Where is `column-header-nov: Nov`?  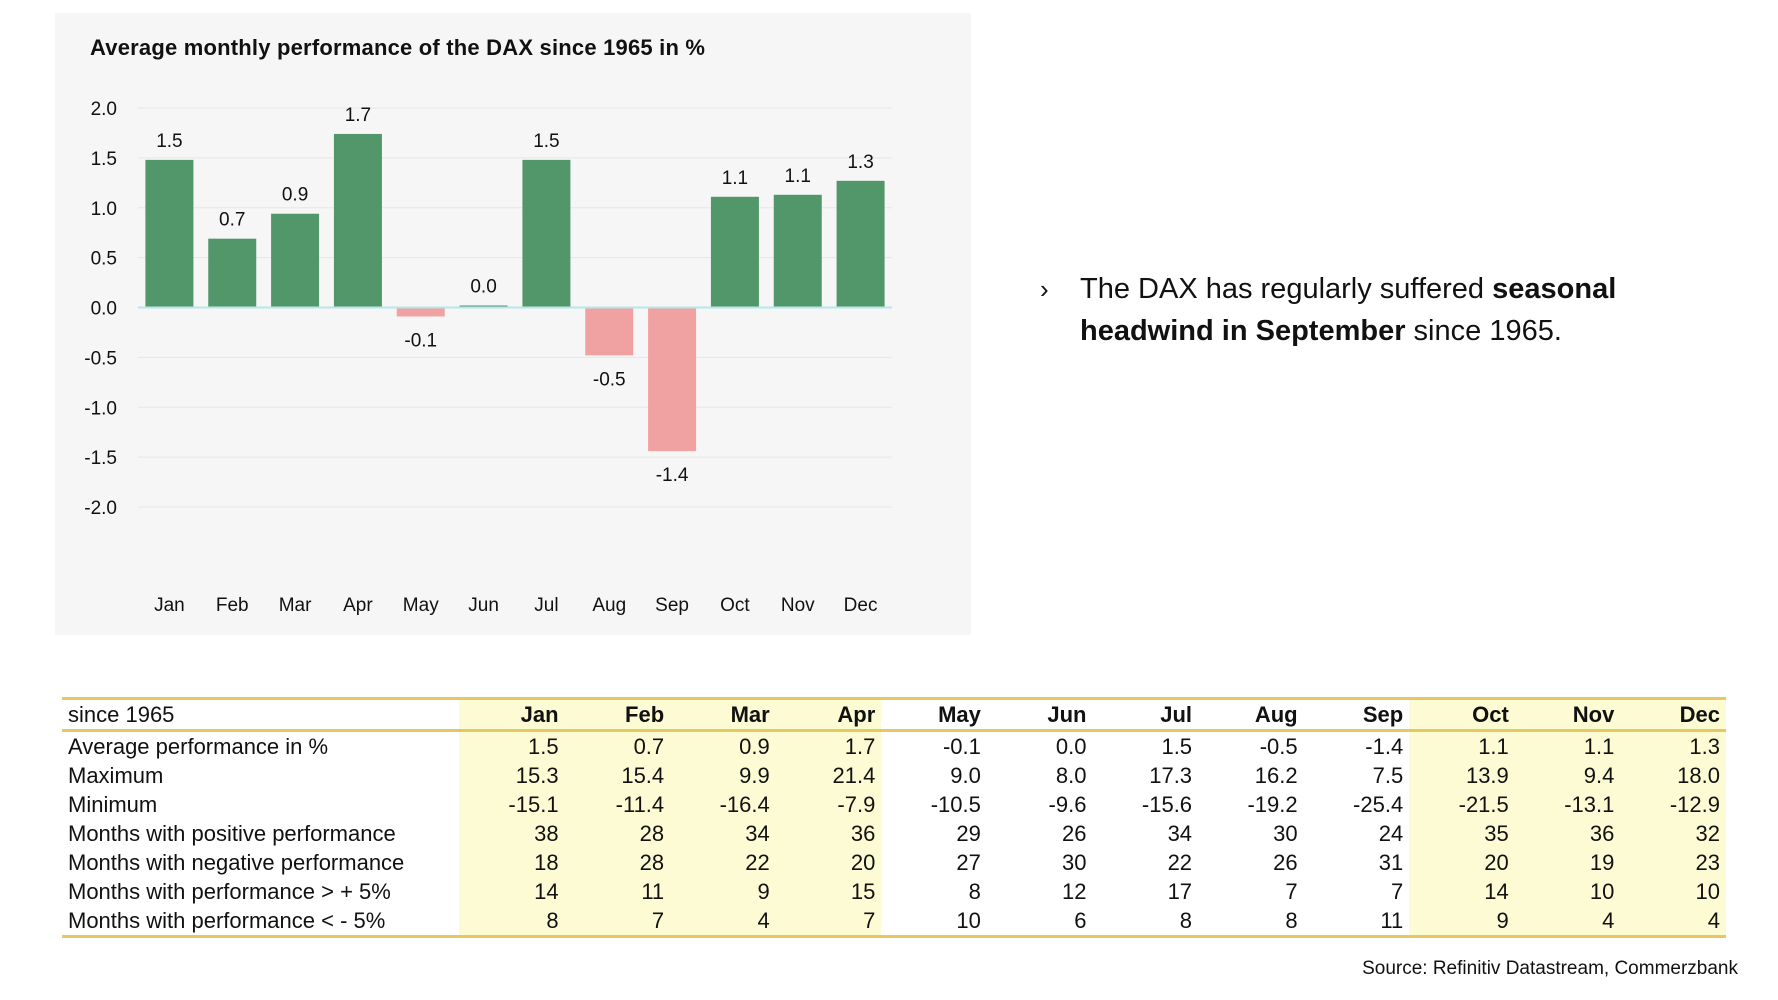
column-header-nov: Nov is located at coordinates (1567, 714).